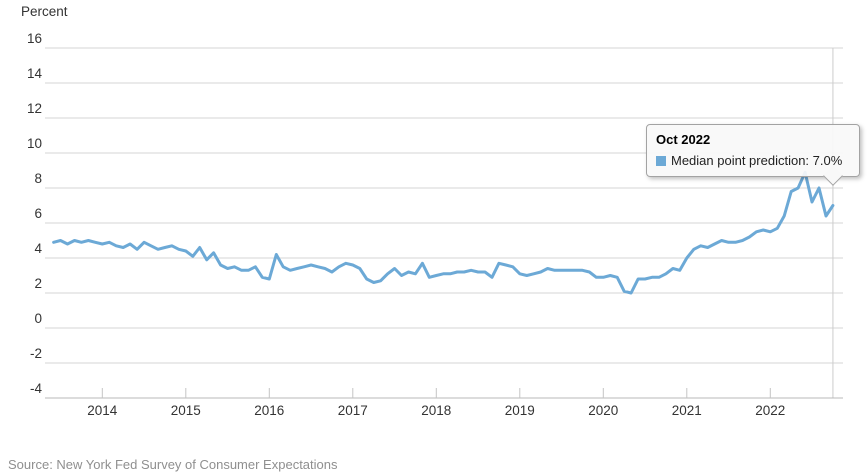  What do you see at coordinates (186, 410) in the screenshot?
I see `x-axis-tick-label: 2015` at bounding box center [186, 410].